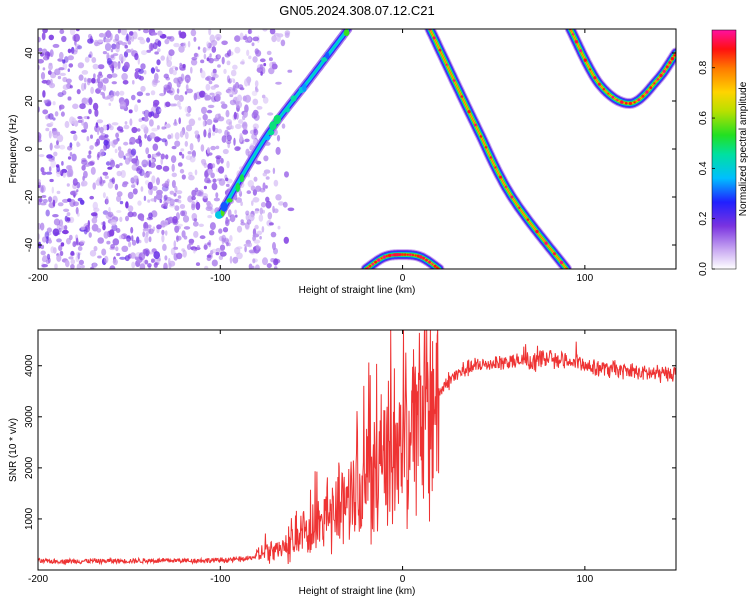  I want to click on colorbar-gradient, so click(724, 149).